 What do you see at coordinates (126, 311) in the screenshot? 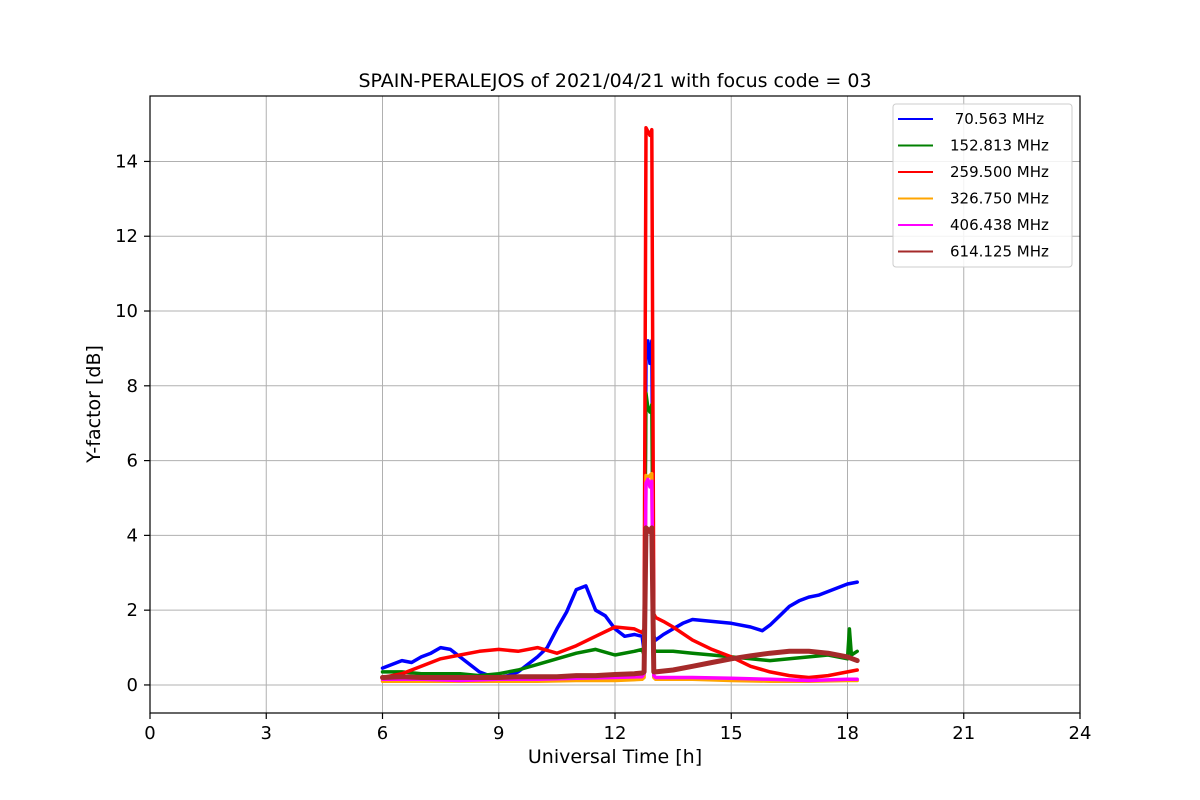
I see `y-tick-label: 10` at bounding box center [126, 311].